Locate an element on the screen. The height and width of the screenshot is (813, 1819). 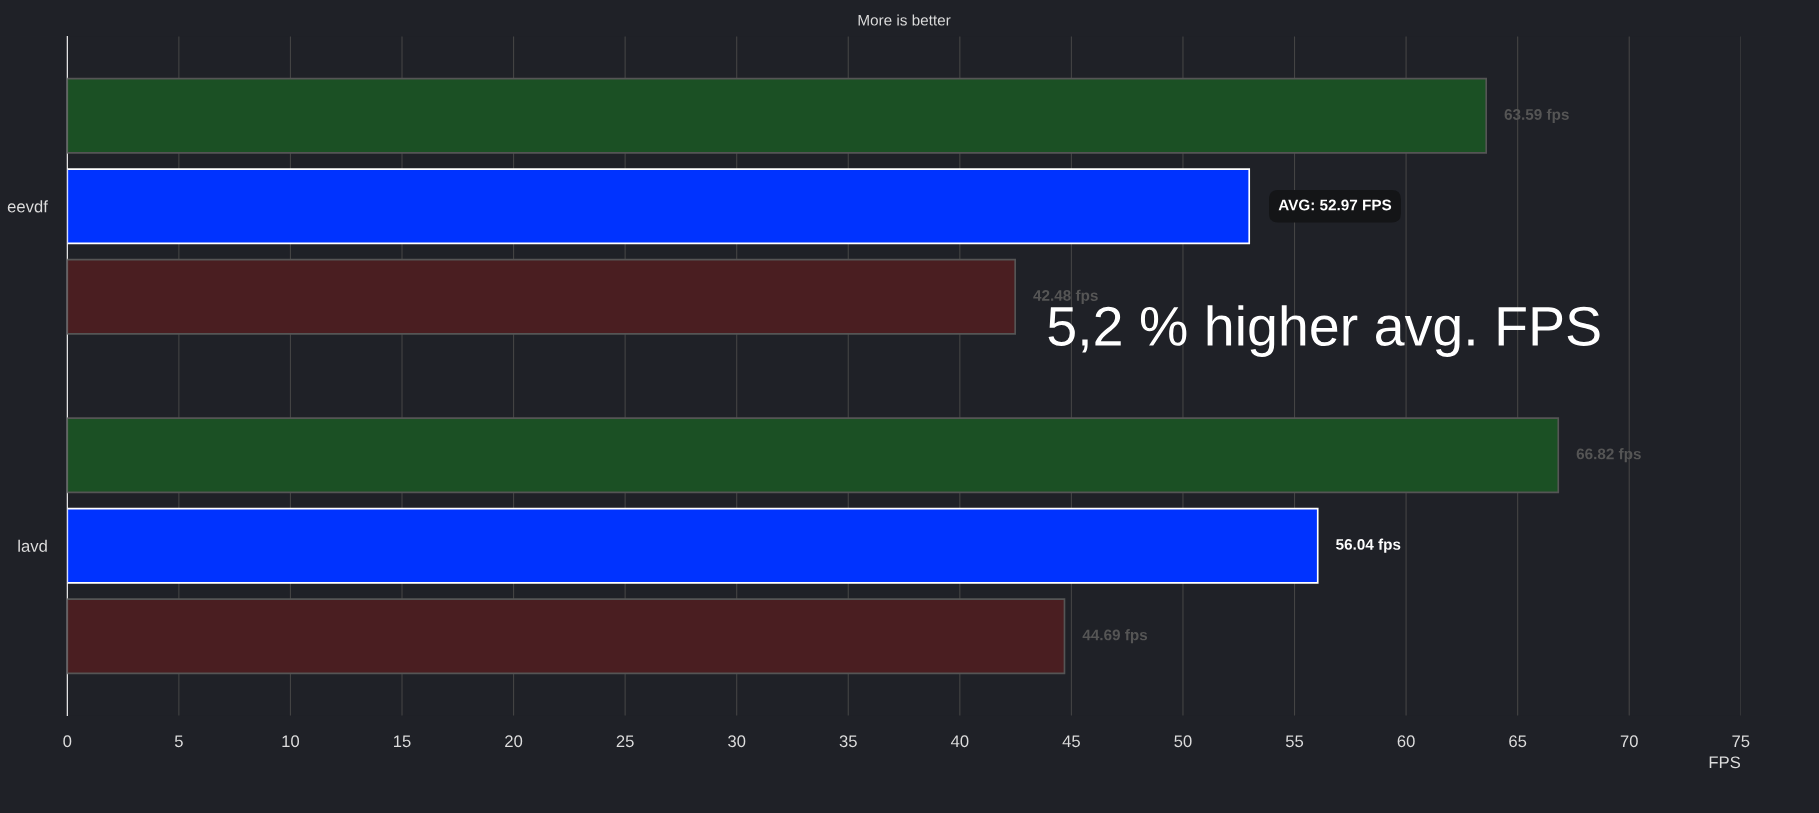
x-tick-label: 15 is located at coordinates (402, 741).